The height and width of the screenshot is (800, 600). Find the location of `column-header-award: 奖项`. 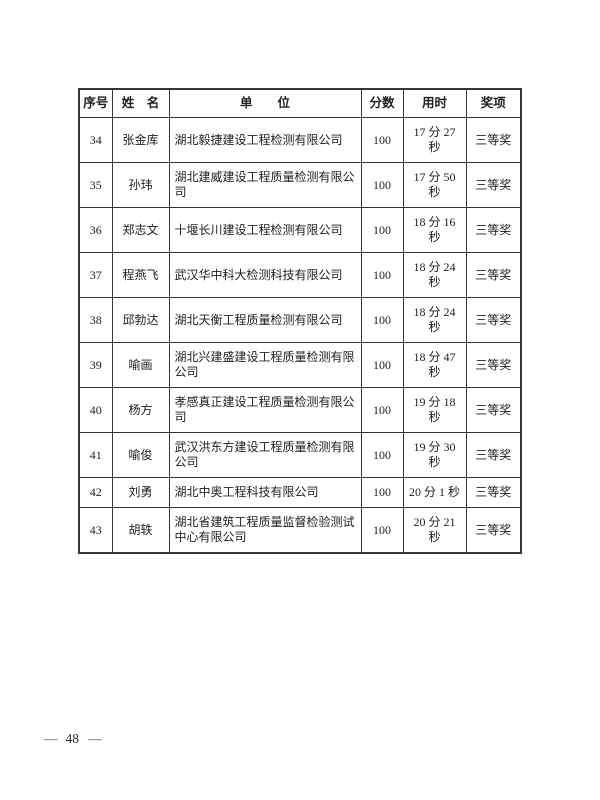

column-header-award: 奖项 is located at coordinates (493, 103).